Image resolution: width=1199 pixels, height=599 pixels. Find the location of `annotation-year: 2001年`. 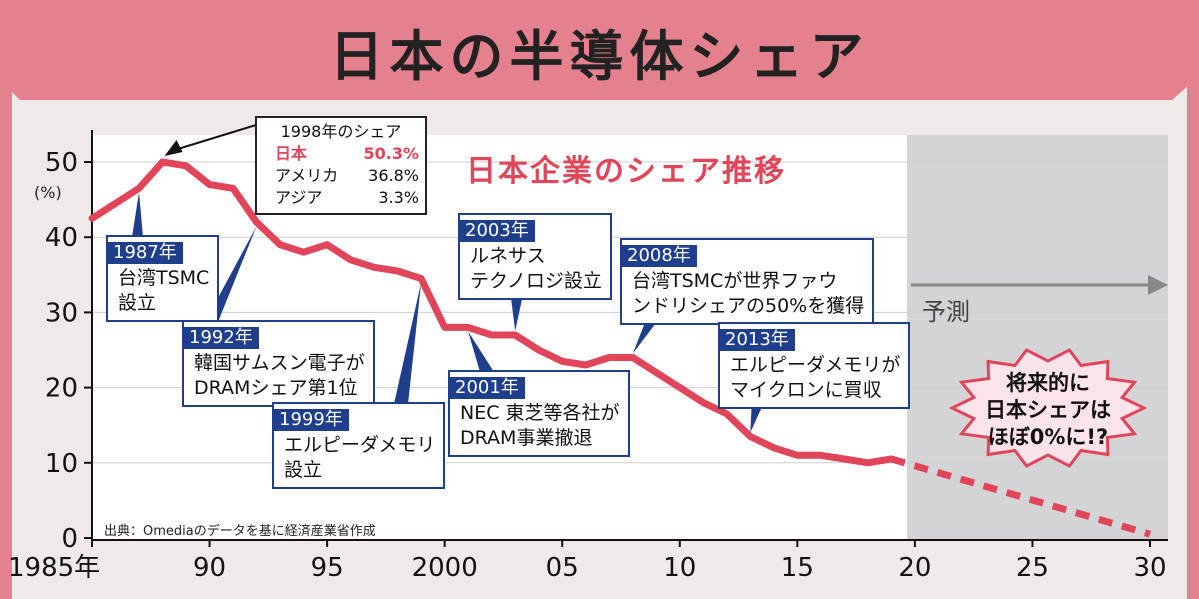

annotation-year: 2001年 is located at coordinates (487, 388).